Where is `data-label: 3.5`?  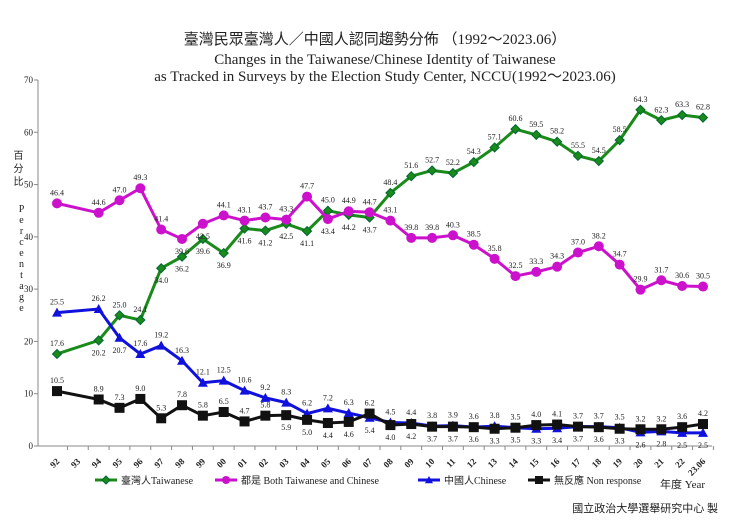
data-label: 3.5 is located at coordinates (515, 440).